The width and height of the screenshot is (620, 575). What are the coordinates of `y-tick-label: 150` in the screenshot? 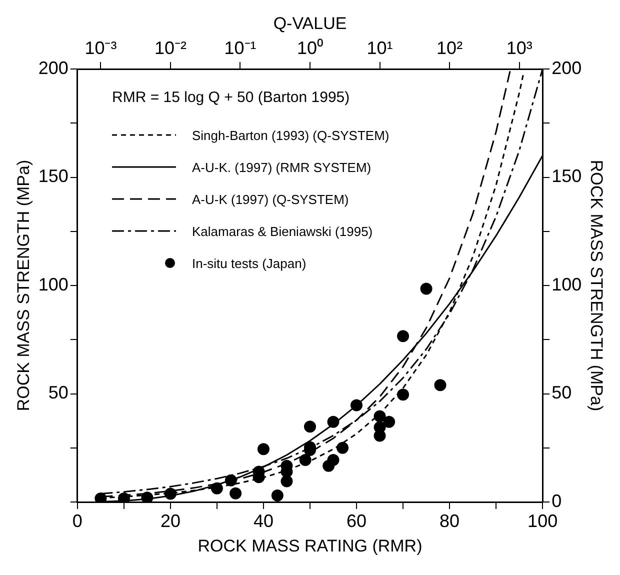 It's located at (53, 176).